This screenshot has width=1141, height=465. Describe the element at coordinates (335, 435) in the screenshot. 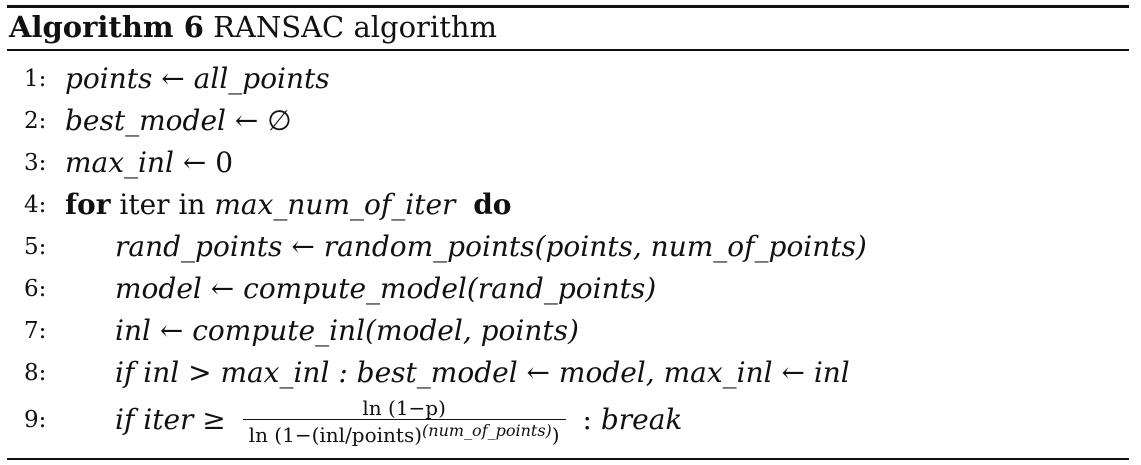

I see `denominator-base: ln (1−(inl/points)` at that location.